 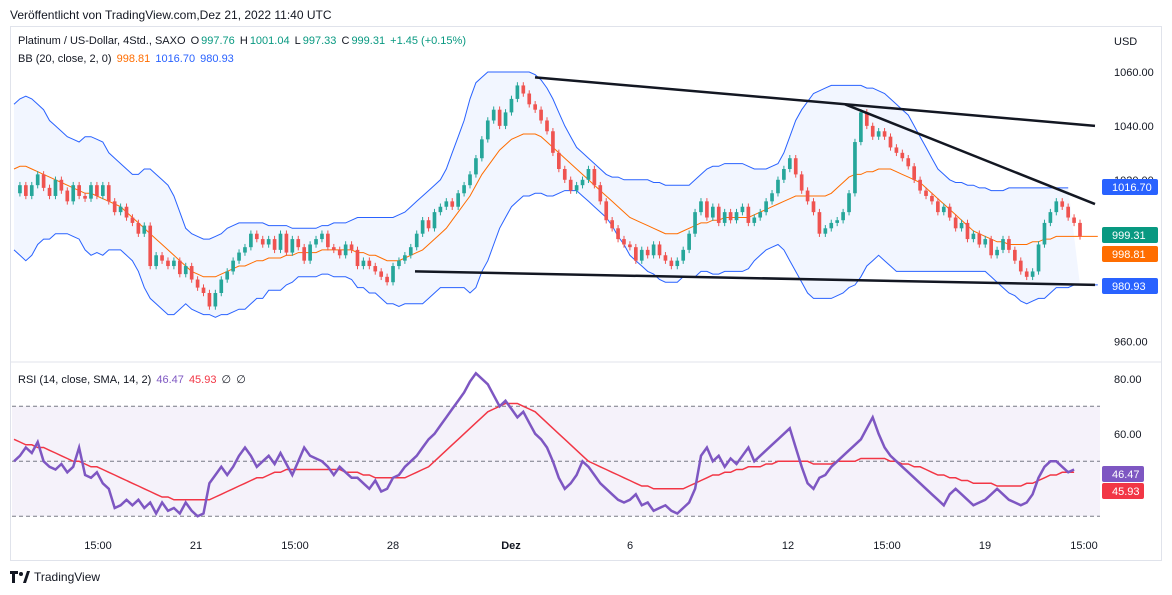 What do you see at coordinates (428, 41) in the screenshot?
I see `change-value: +1.45 (+0.15%)` at bounding box center [428, 41].